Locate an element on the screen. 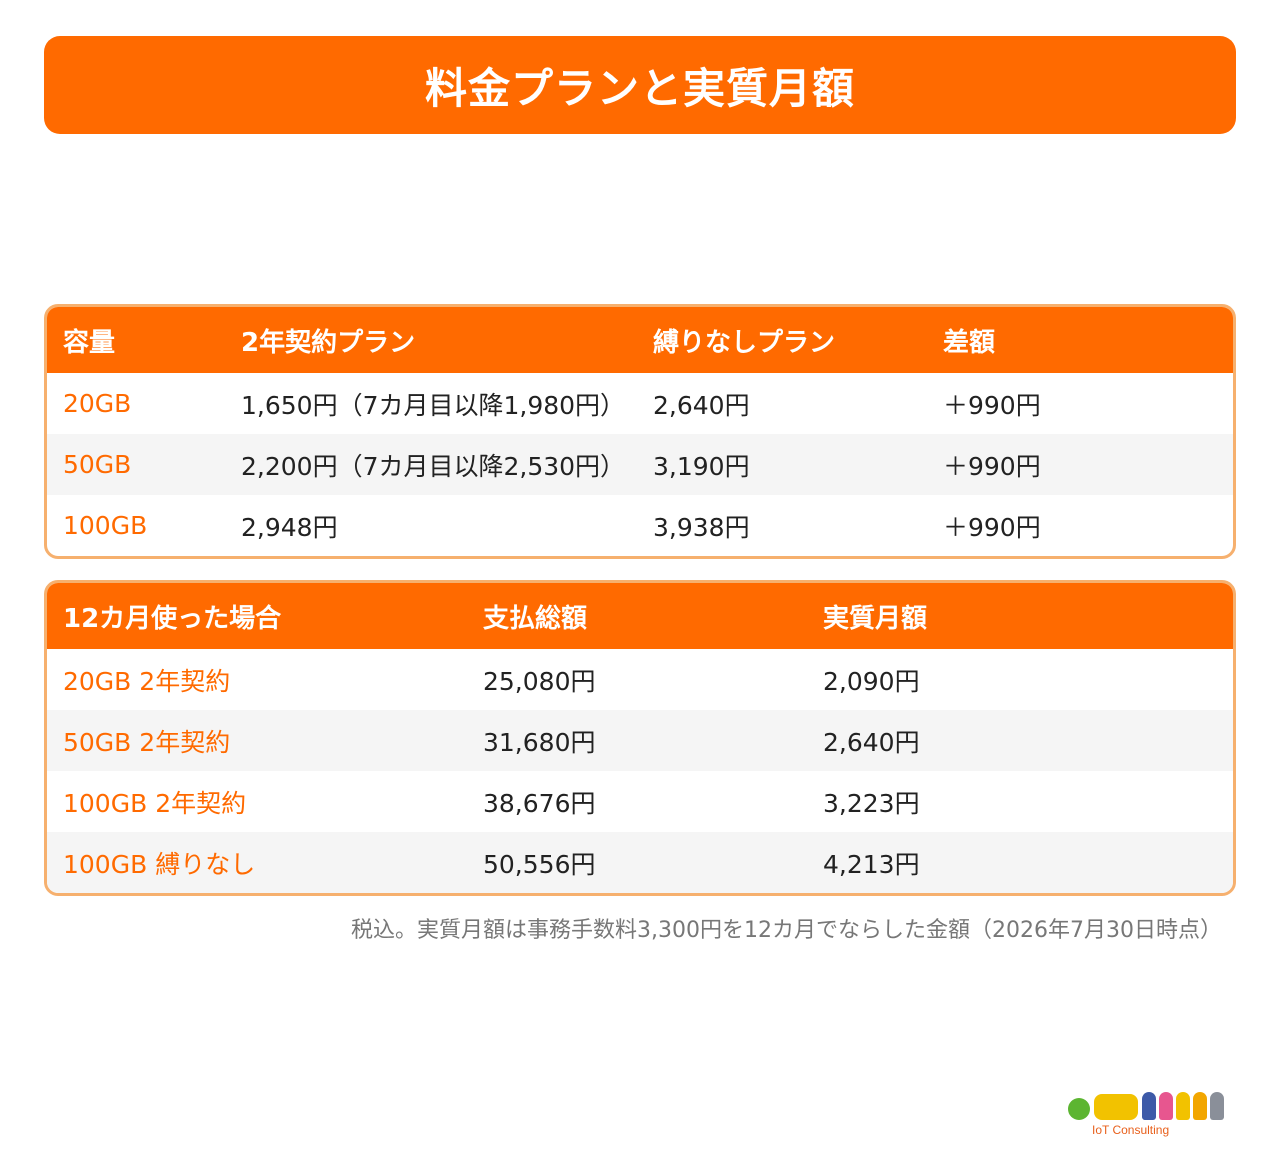  total-payment-cell: 38,676円 is located at coordinates (539, 803).